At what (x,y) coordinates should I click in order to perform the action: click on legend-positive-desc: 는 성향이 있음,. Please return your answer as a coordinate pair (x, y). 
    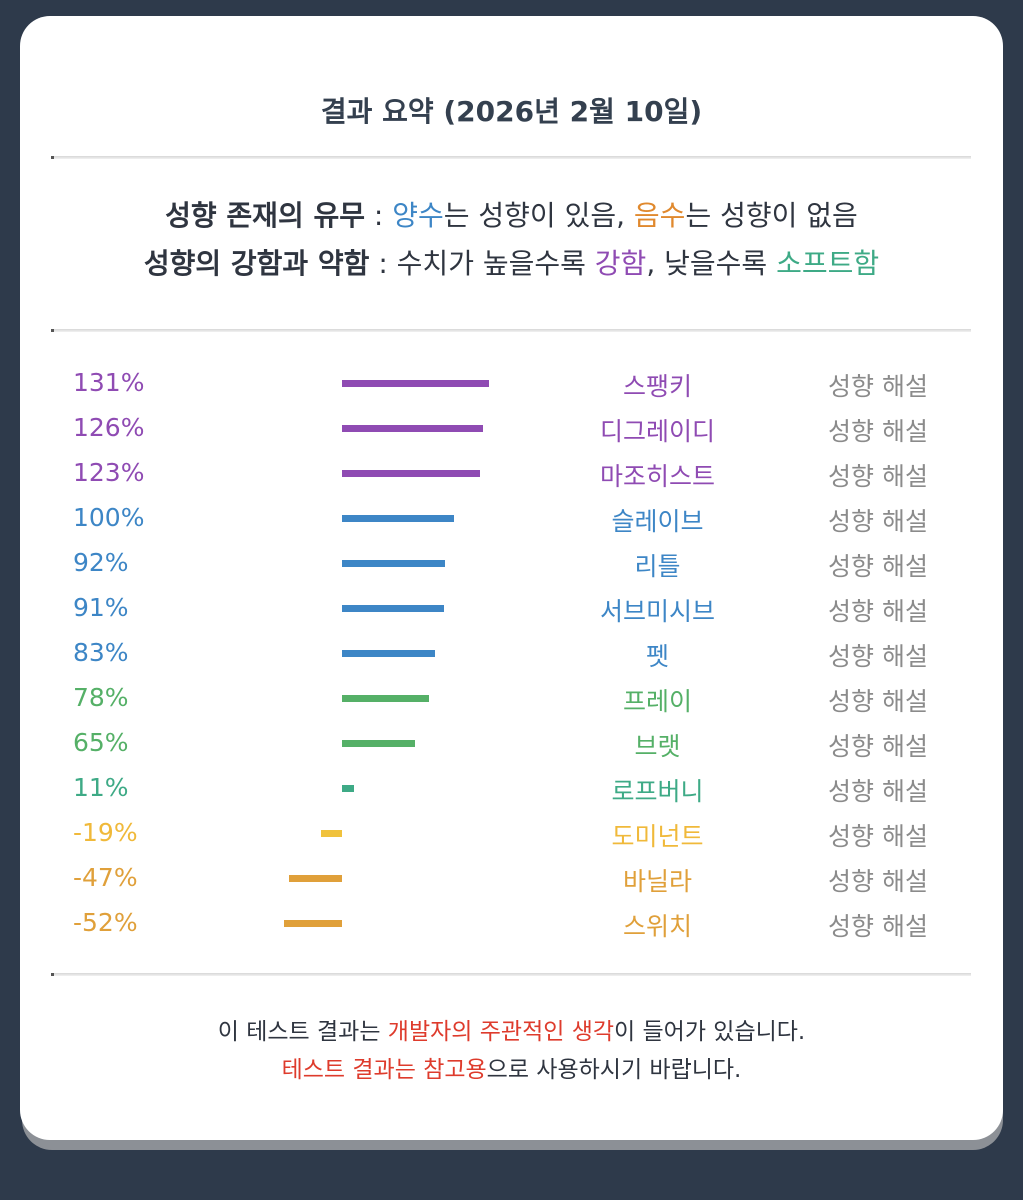
    Looking at the image, I should click on (538, 215).